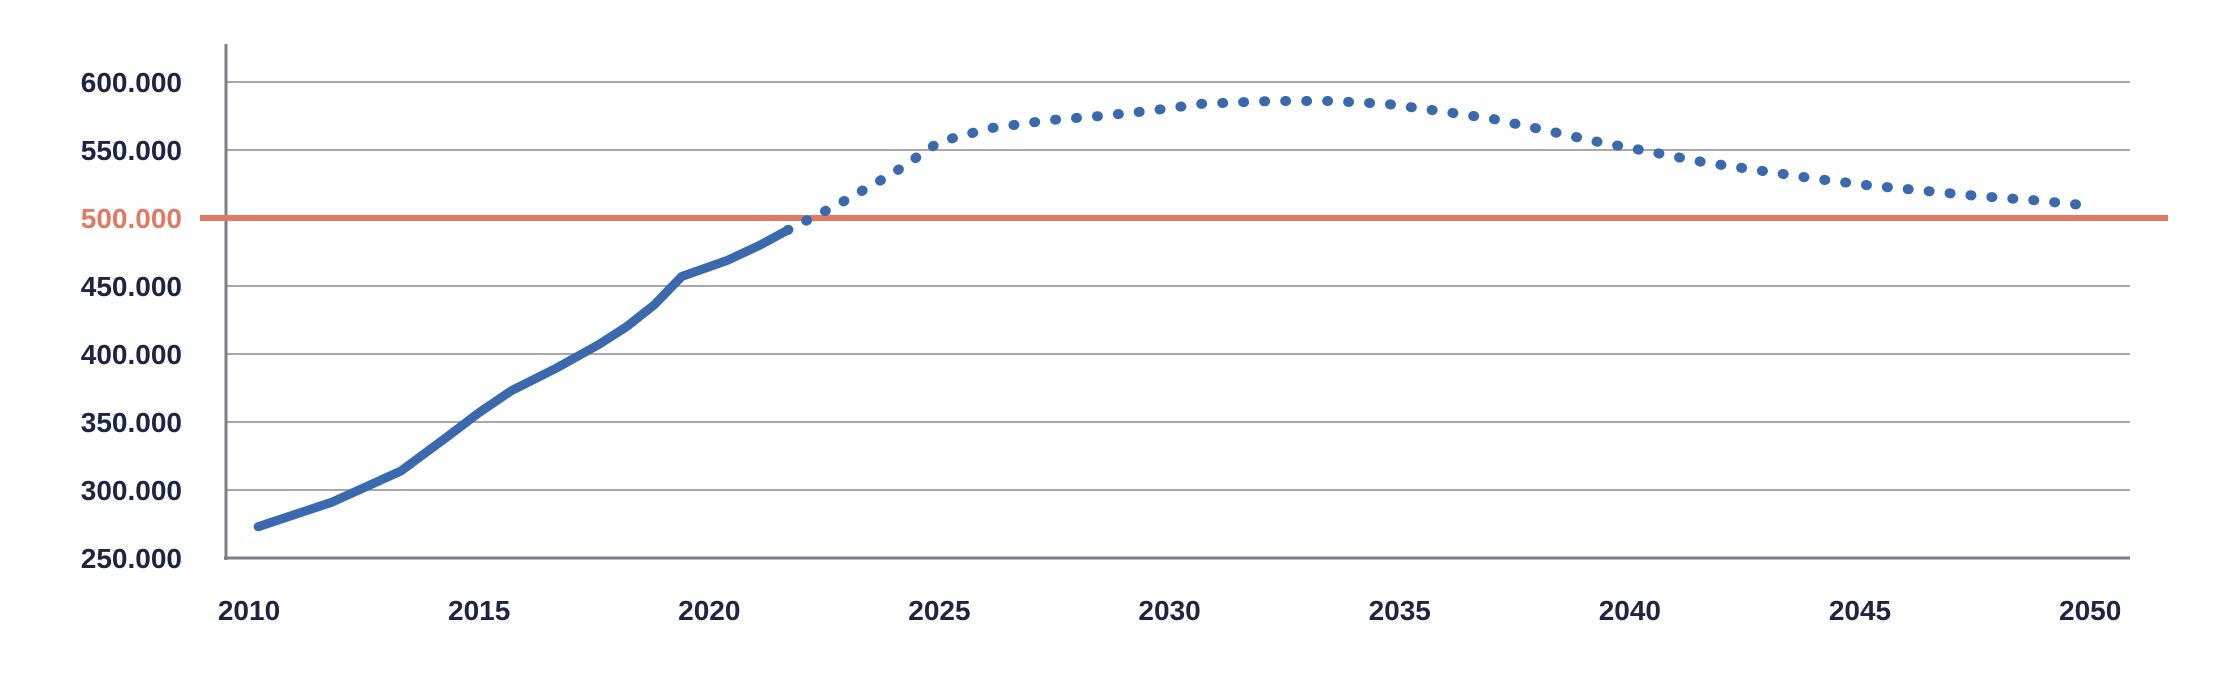  I want to click on y-tick-label: 500.000, so click(131, 218).